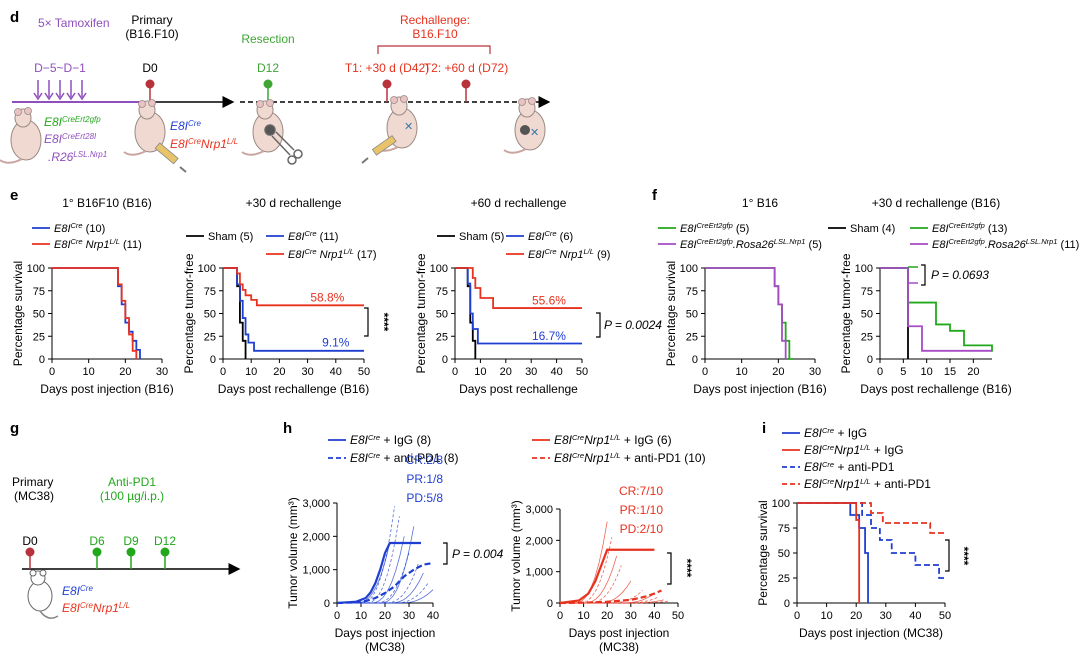 This screenshot has width=1080, height=668. I want to click on x-tick-label-h1-0: 0, so click(337, 616).